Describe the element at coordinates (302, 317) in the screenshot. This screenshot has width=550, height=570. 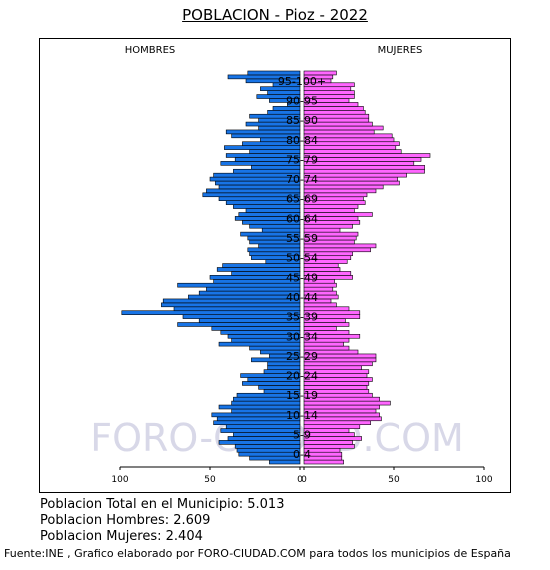
I see `age-label: 35-39` at that location.